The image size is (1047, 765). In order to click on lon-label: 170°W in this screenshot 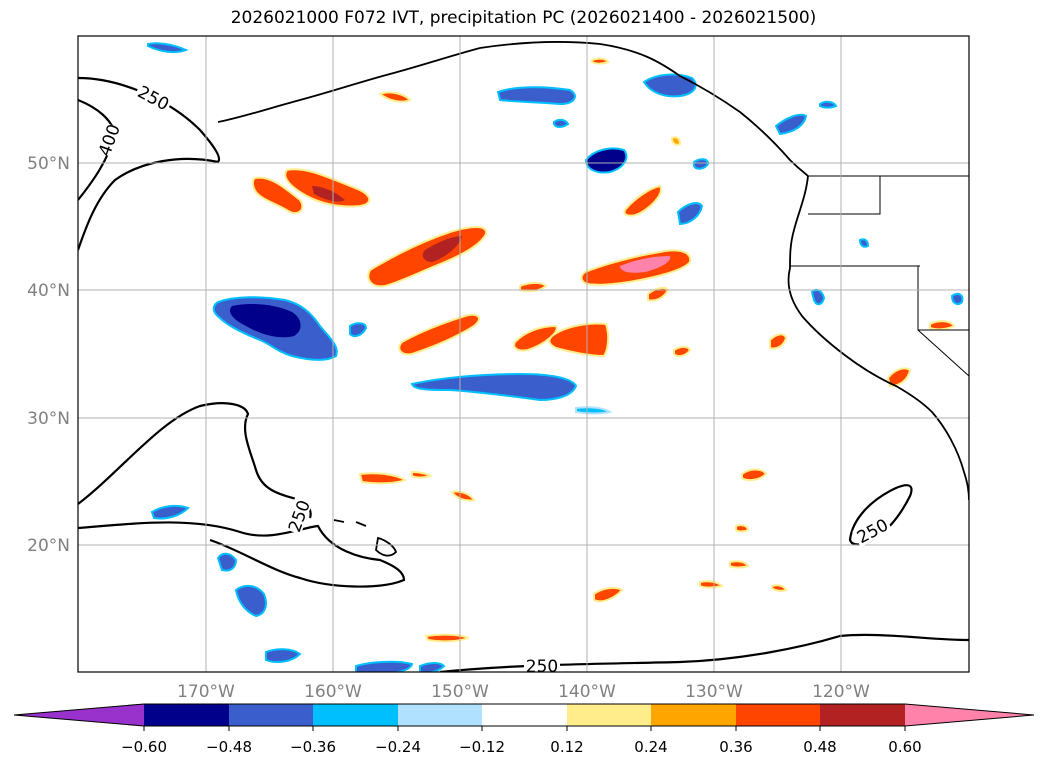, I will do `click(206, 692)`.